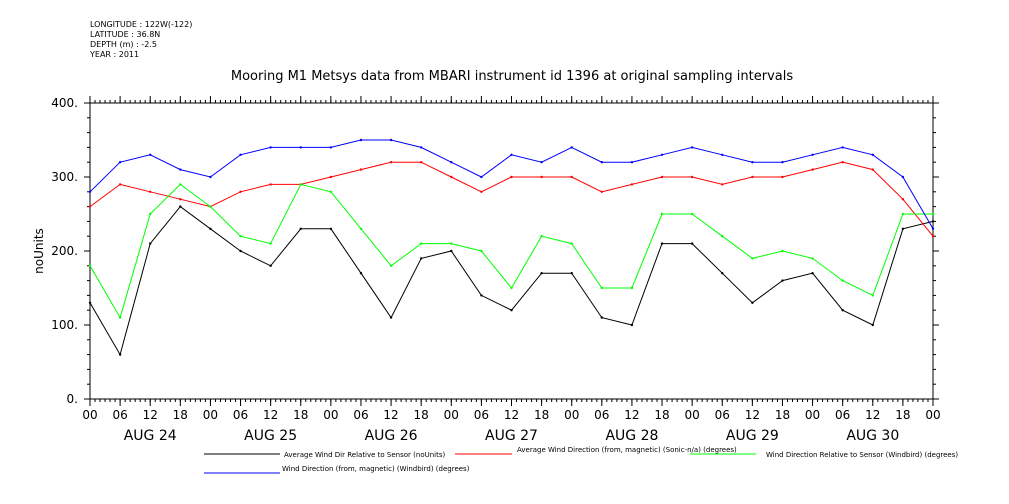 The image size is (1009, 504). I want to click on day-label: AUG 30, so click(872, 436).